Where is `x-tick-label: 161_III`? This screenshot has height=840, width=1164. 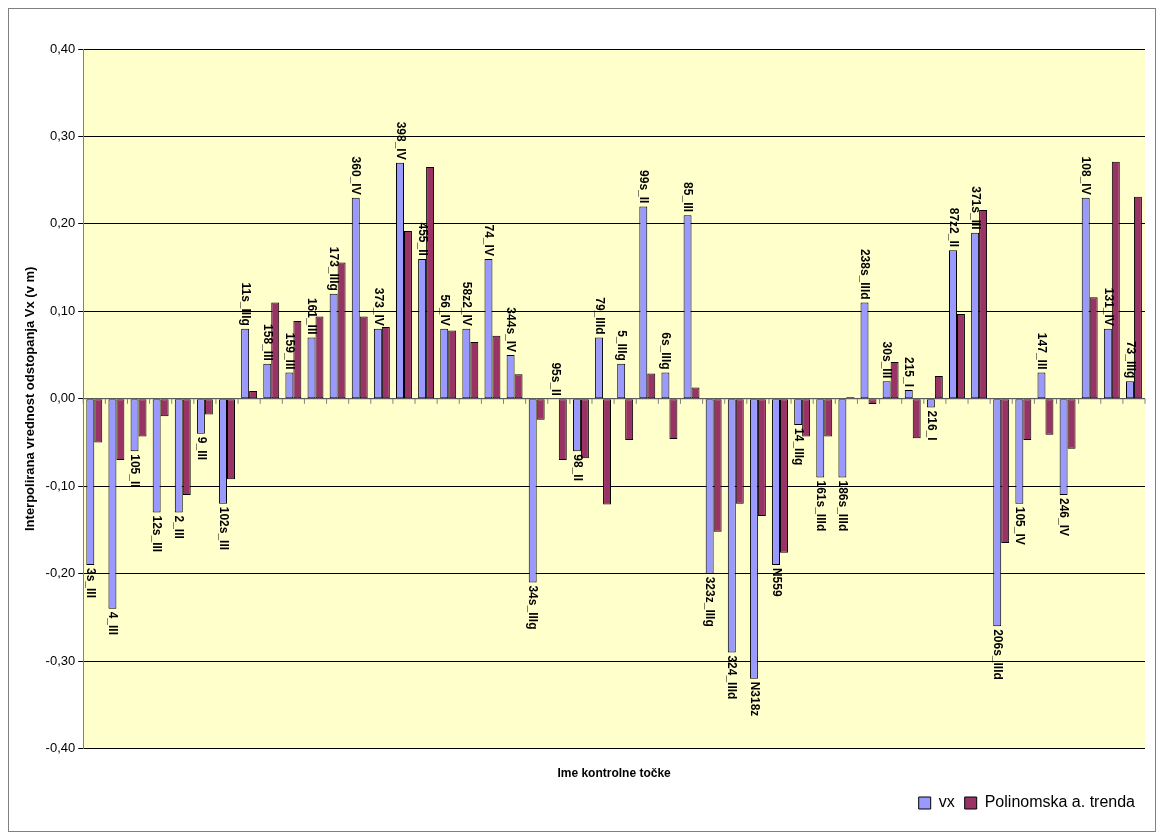
x-tick-label: 161_III is located at coordinates (312, 316).